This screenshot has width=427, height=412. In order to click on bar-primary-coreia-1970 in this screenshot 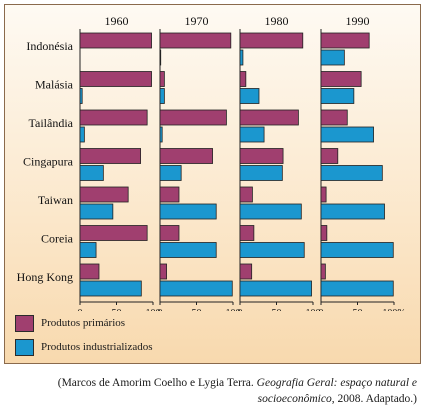, I will do `click(169, 233)`.